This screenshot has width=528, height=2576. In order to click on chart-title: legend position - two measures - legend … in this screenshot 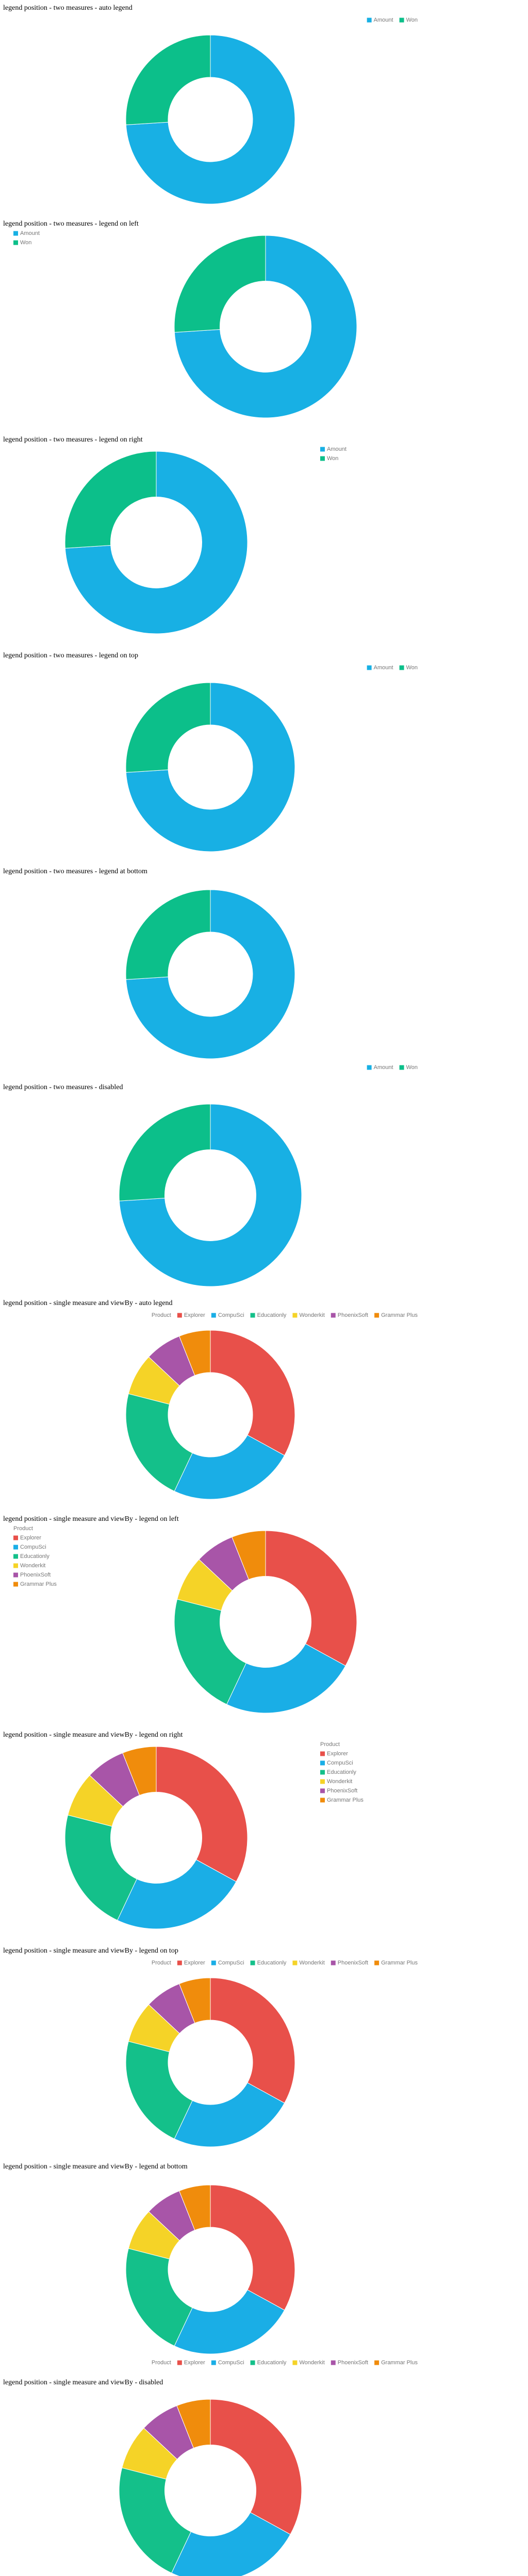, I will do `click(71, 224)`.